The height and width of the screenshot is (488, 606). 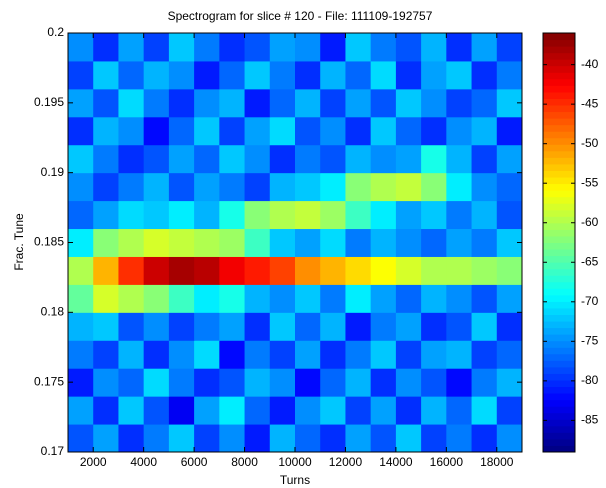 What do you see at coordinates (590, 222) in the screenshot?
I see `colorbar-tick-label: -60` at bounding box center [590, 222].